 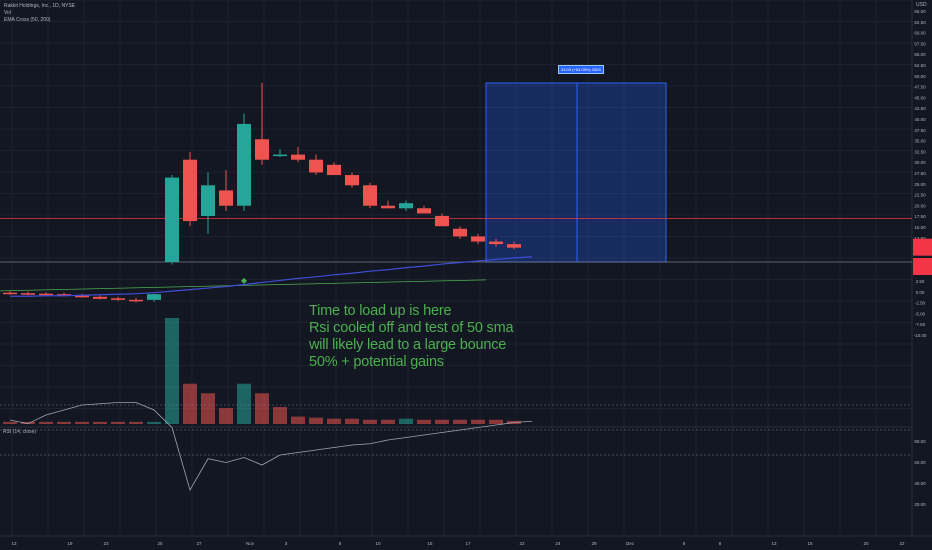 What do you see at coordinates (920, 462) in the screenshot?
I see `rsi-tick-label: 60.00` at bounding box center [920, 462].